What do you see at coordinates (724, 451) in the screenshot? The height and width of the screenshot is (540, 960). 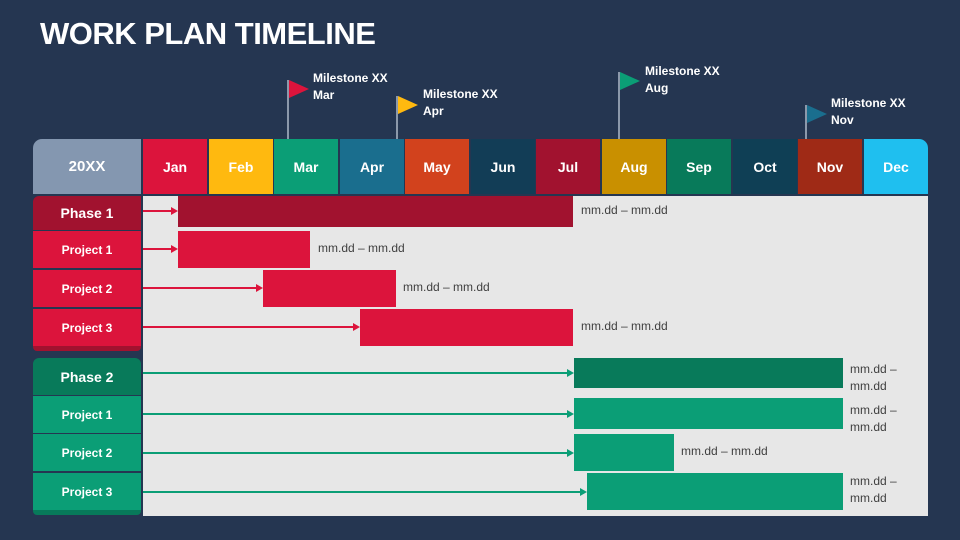 I see `phase-2-project-2-dates: mm.dd – mm.dd` at bounding box center [724, 451].